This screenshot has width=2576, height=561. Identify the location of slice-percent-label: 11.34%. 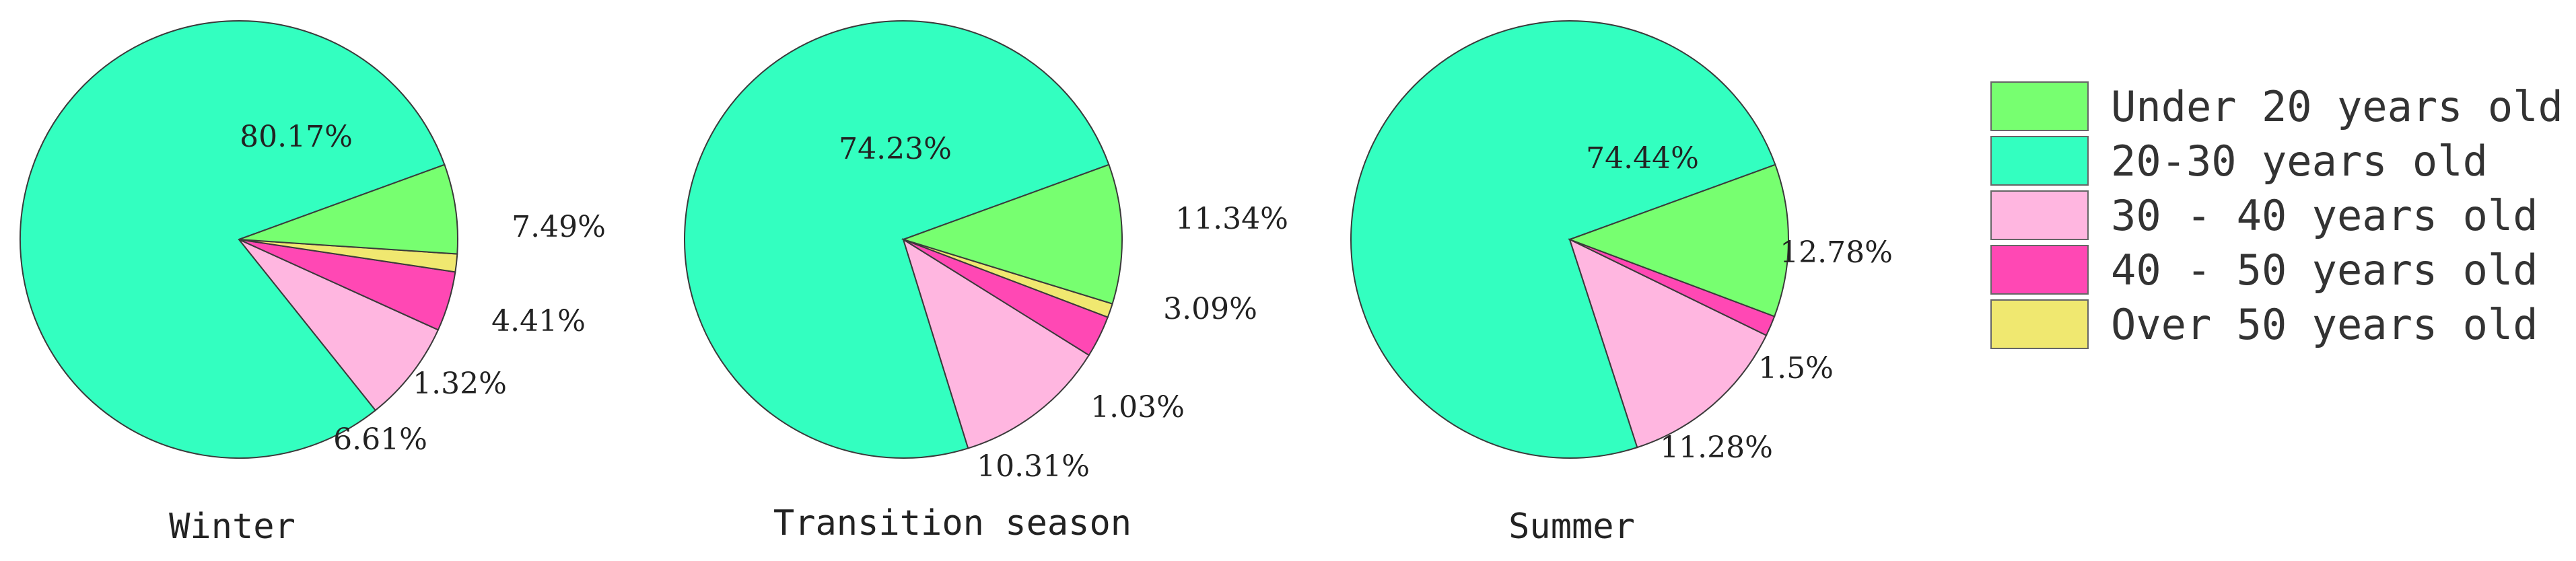
(1231, 219).